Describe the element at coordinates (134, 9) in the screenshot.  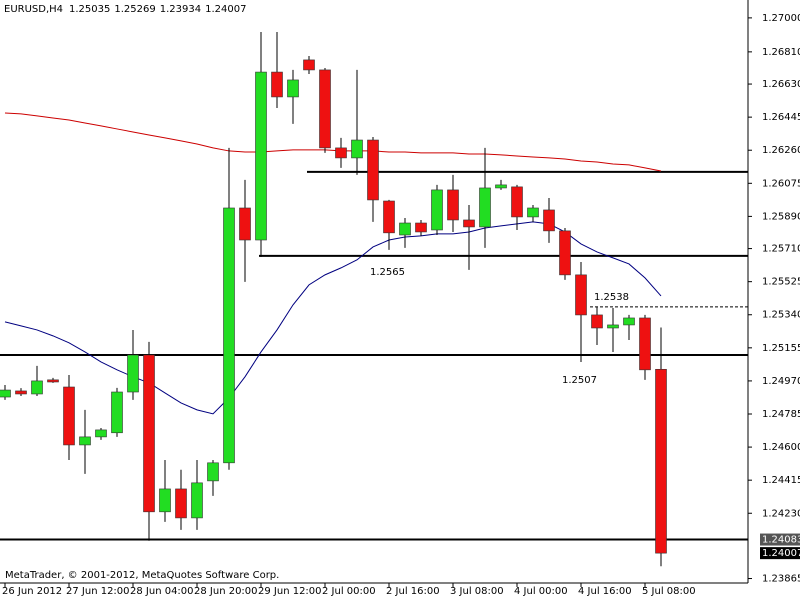
I see `header-high: 1.25269` at that location.